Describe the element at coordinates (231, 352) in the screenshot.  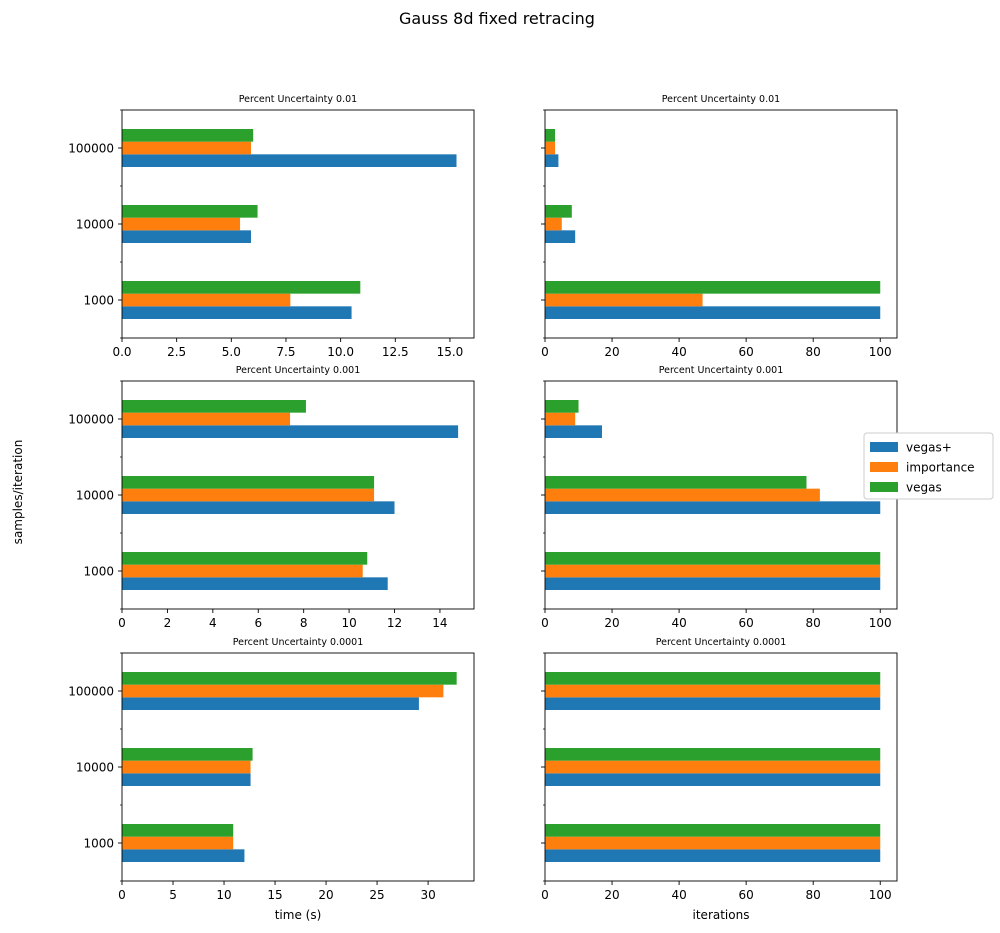
I see `x-tick-label: 5.0` at that location.